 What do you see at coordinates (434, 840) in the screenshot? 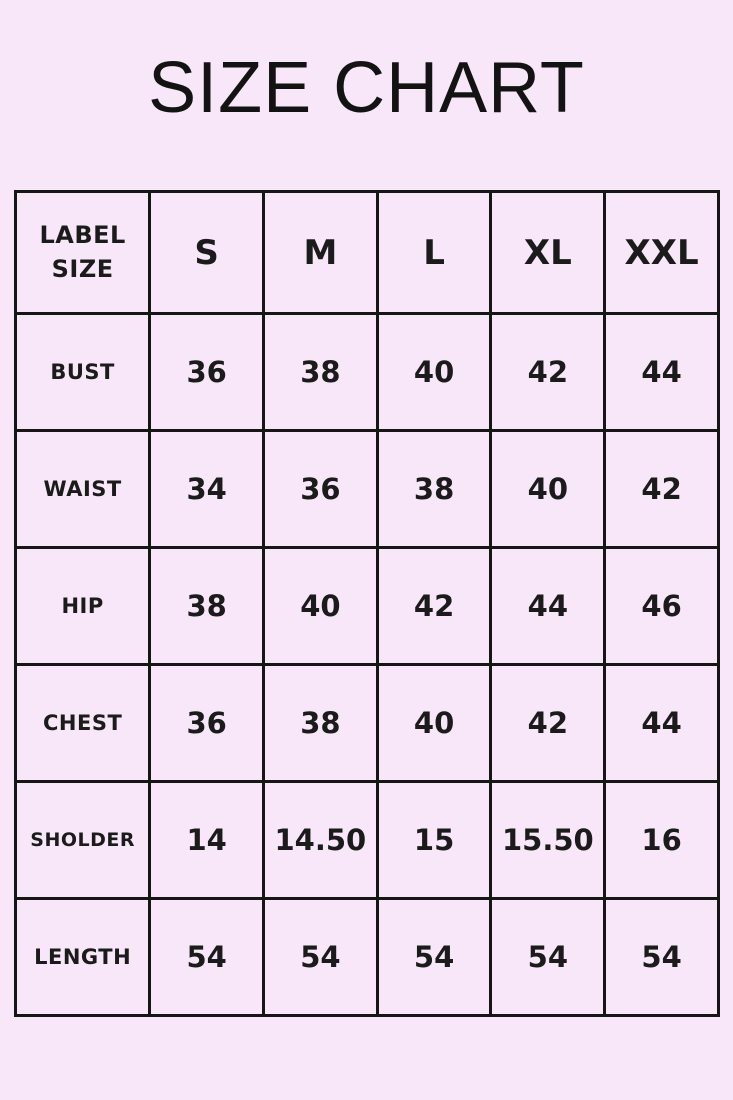
I see `table-cell: 15` at bounding box center [434, 840].